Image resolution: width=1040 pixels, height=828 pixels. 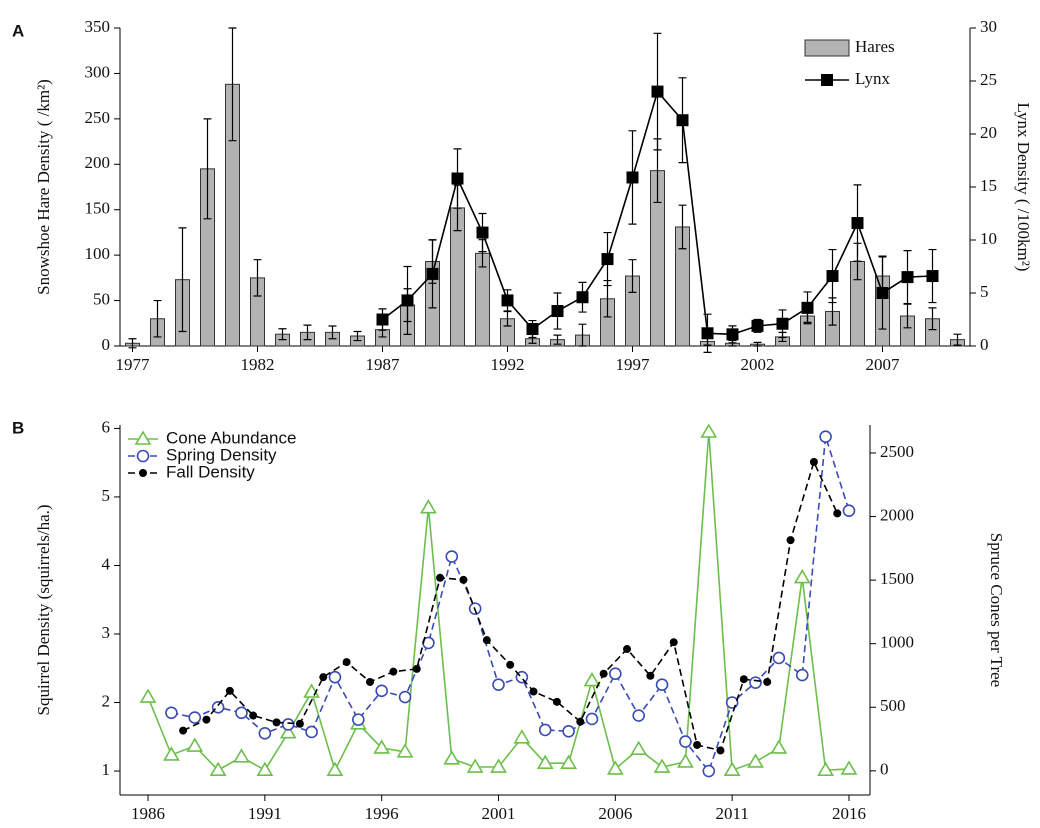 I want to click on y-axis-label: Snowshoe Hare Density ( /km²), so click(x=43, y=187).